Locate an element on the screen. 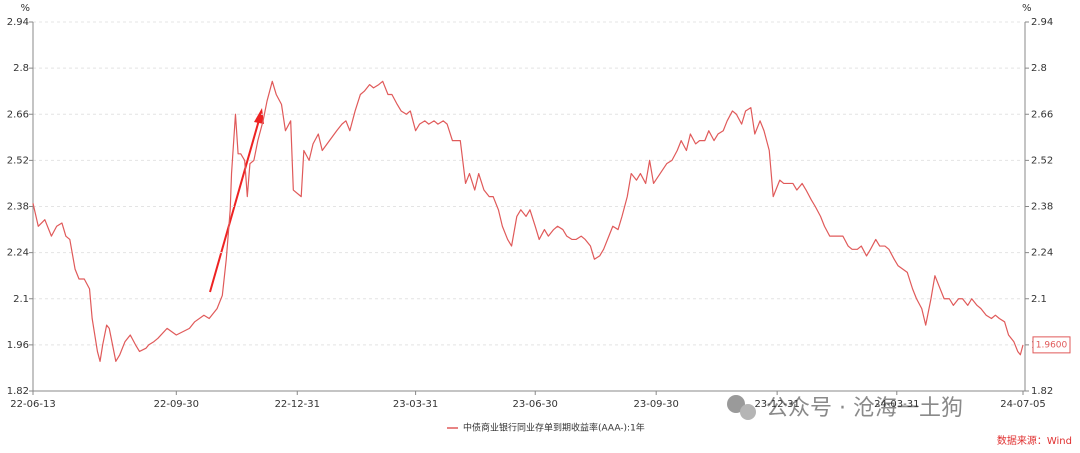 This screenshot has height=453, width=1080. y2-tick-label: 2.8 is located at coordinates (1039, 68).